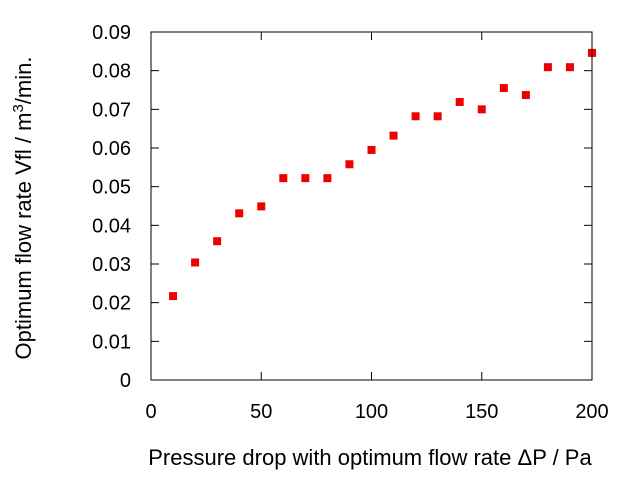  What do you see at coordinates (371, 412) in the screenshot?
I see `x-tick-label: 100` at bounding box center [371, 412].